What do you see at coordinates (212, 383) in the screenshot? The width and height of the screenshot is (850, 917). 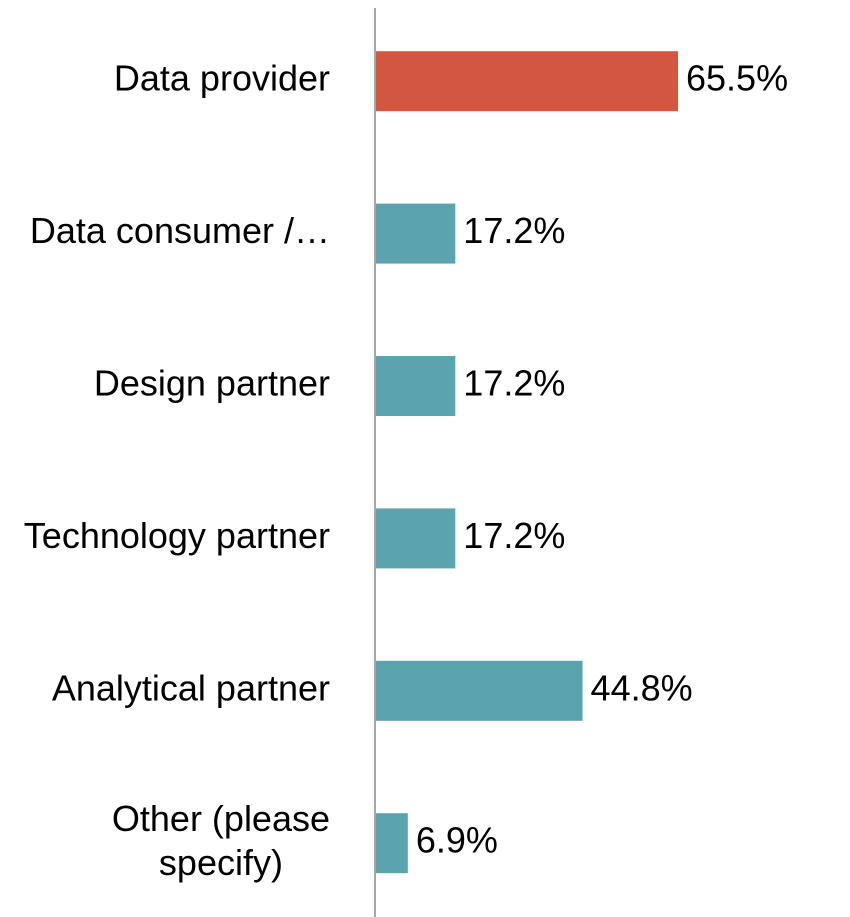 I see `category-label: Design partner` at bounding box center [212, 383].